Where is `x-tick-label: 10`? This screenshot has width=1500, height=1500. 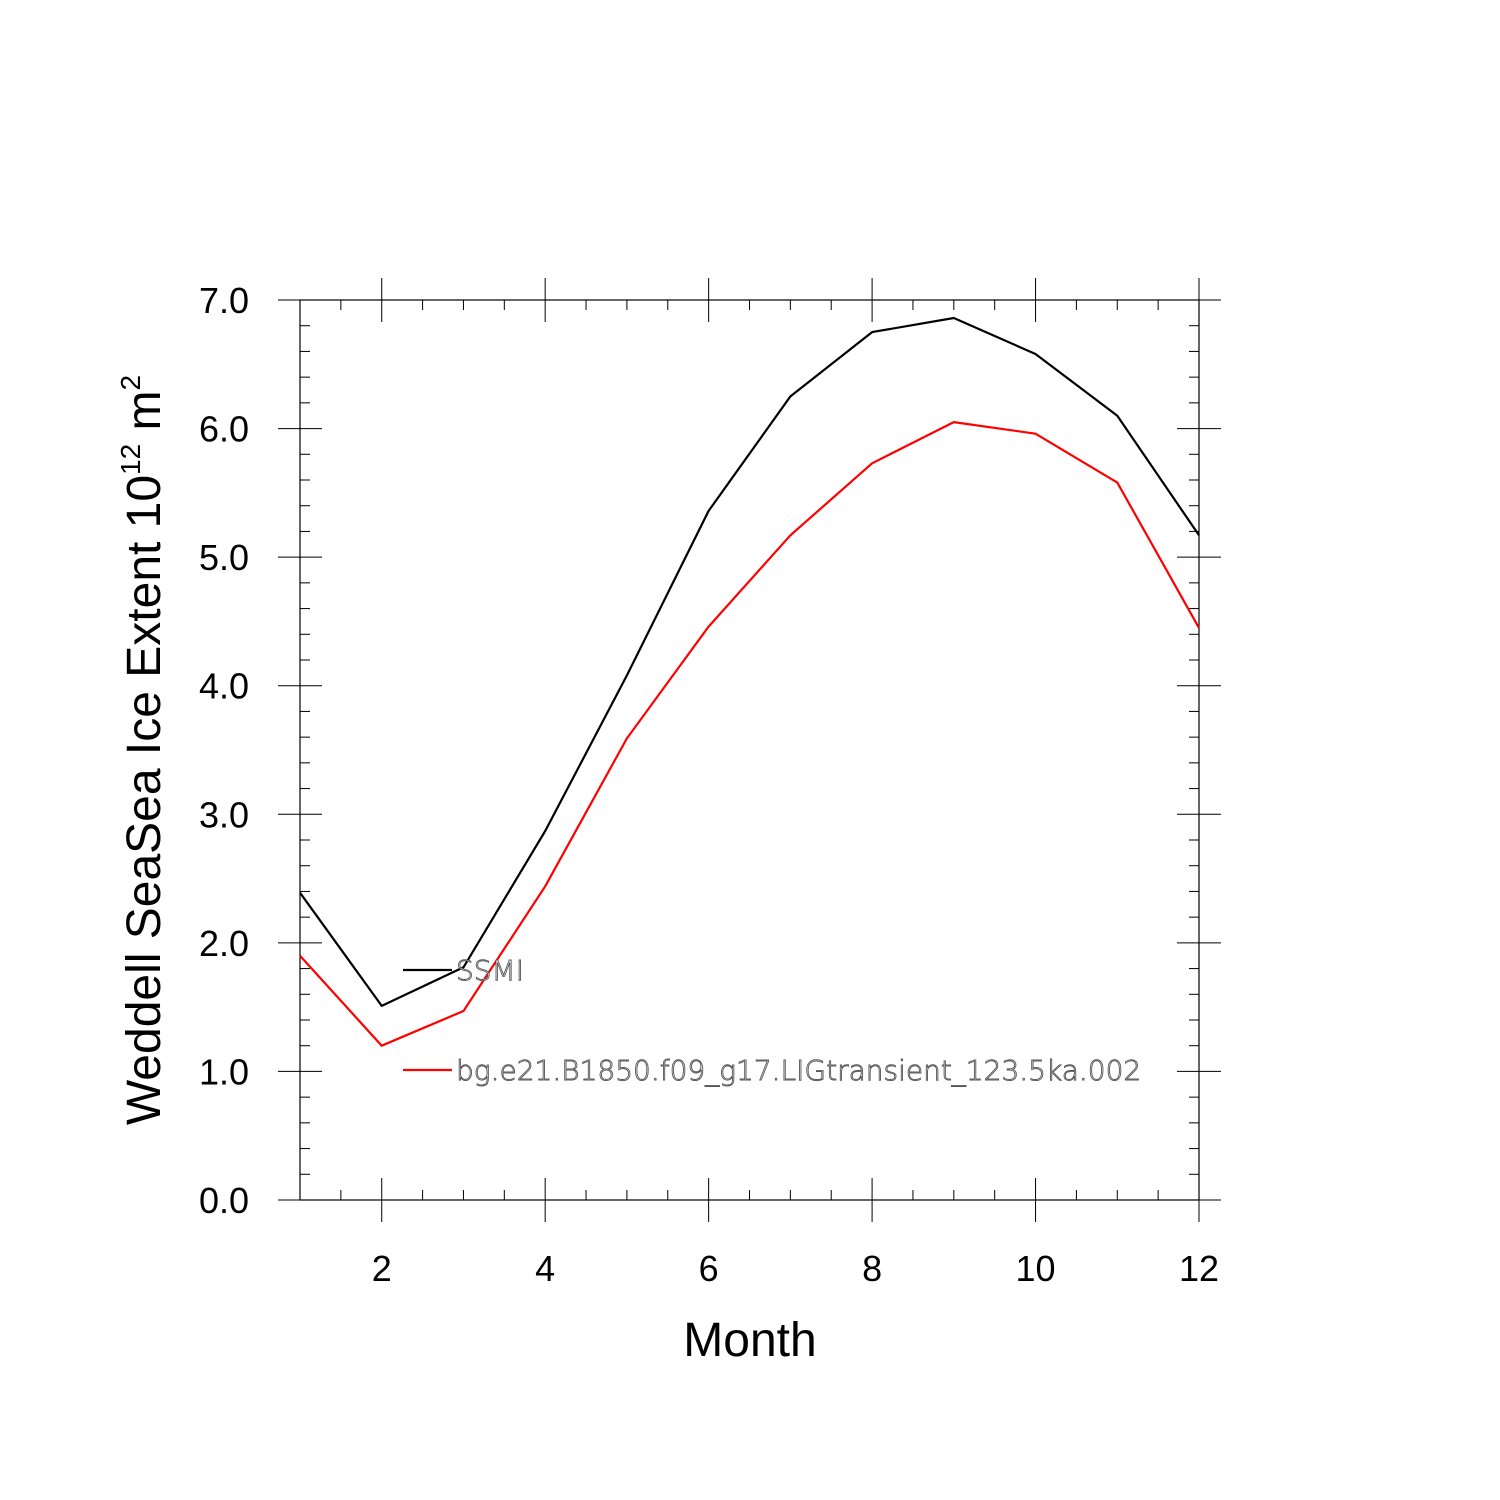
x-tick-label: 10 is located at coordinates (1036, 1268).